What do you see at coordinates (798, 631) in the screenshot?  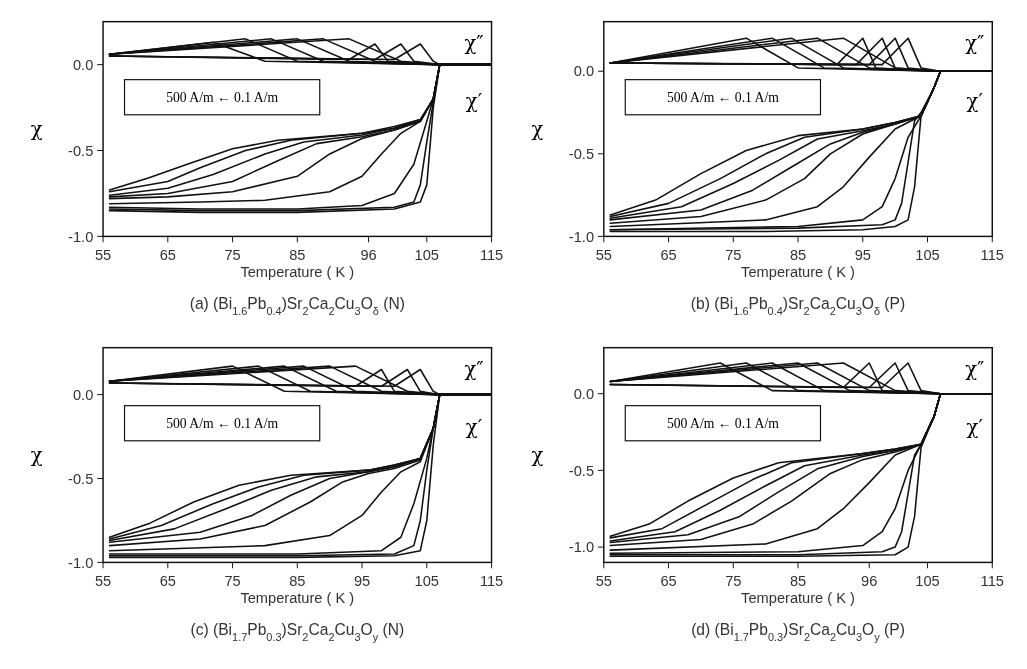 I see `chart-title: (d) (Bi$_{1.7}$Pb$_{0.3}$)Sr$_{2}$Ca$_{2}$Cu$_{3}$O$_{y}$ (P)` at bounding box center [798, 631].